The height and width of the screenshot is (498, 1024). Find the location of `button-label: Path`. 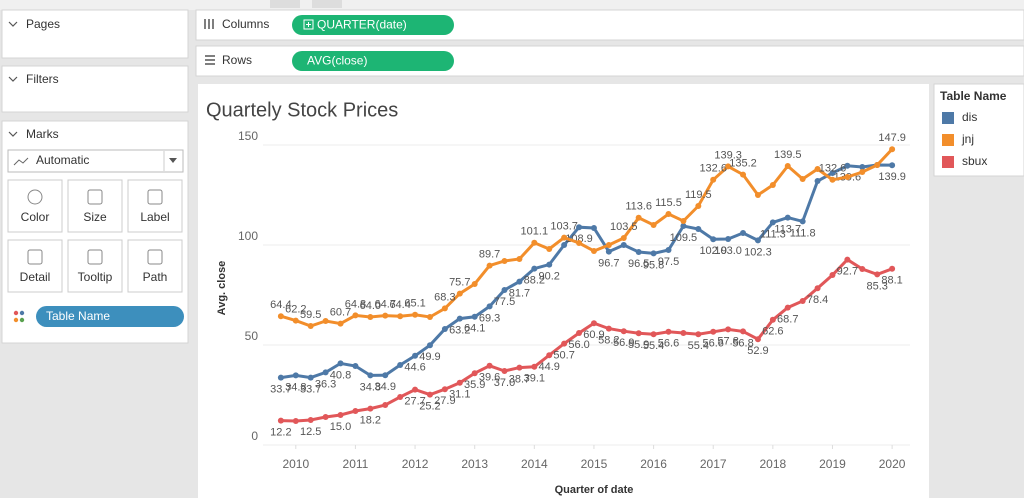

button-label: Path is located at coordinates (155, 277).